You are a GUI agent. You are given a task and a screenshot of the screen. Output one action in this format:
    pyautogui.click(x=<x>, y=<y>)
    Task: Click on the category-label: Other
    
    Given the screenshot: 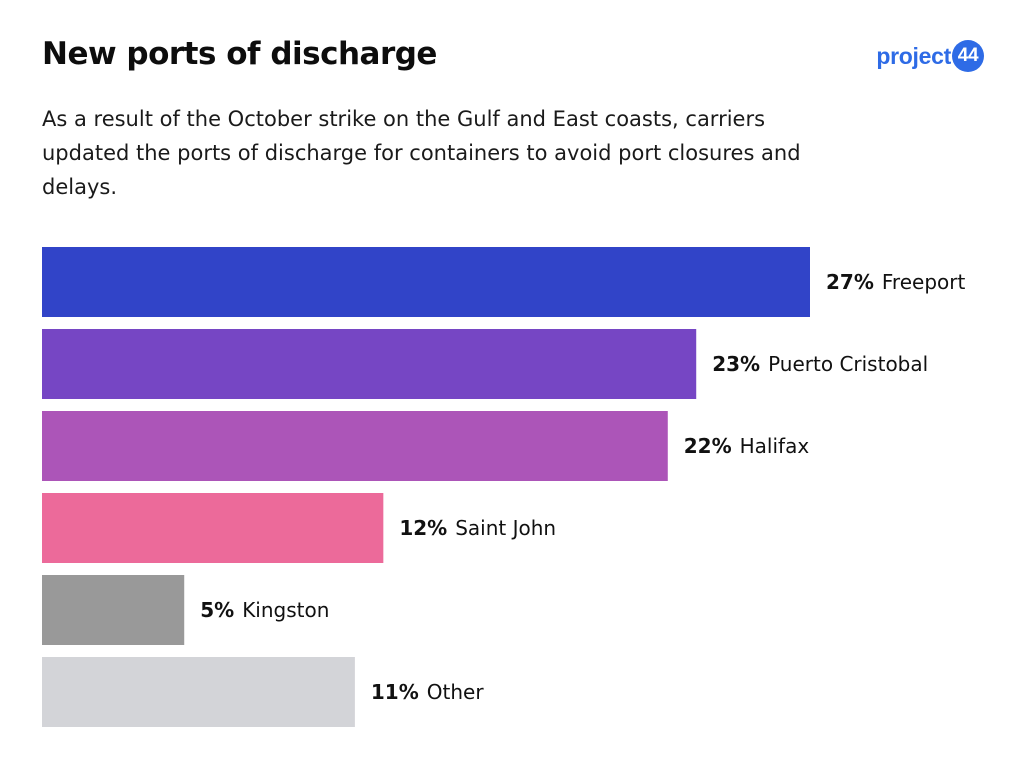 What is the action you would take?
    pyautogui.click(x=456, y=692)
    